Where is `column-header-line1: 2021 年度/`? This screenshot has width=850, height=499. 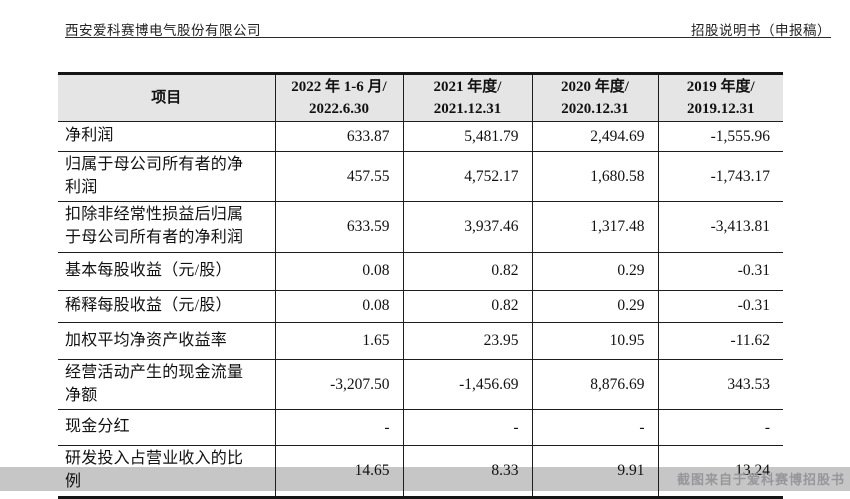 column-header-line1: 2021 年度/ is located at coordinates (467, 86).